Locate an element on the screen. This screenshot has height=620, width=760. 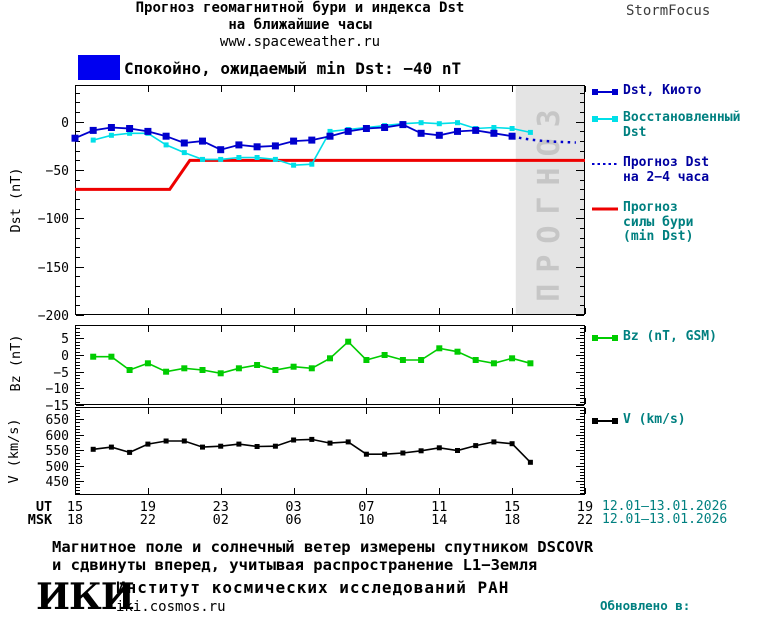
svg-text: 550 is located at coordinates (57, 451).